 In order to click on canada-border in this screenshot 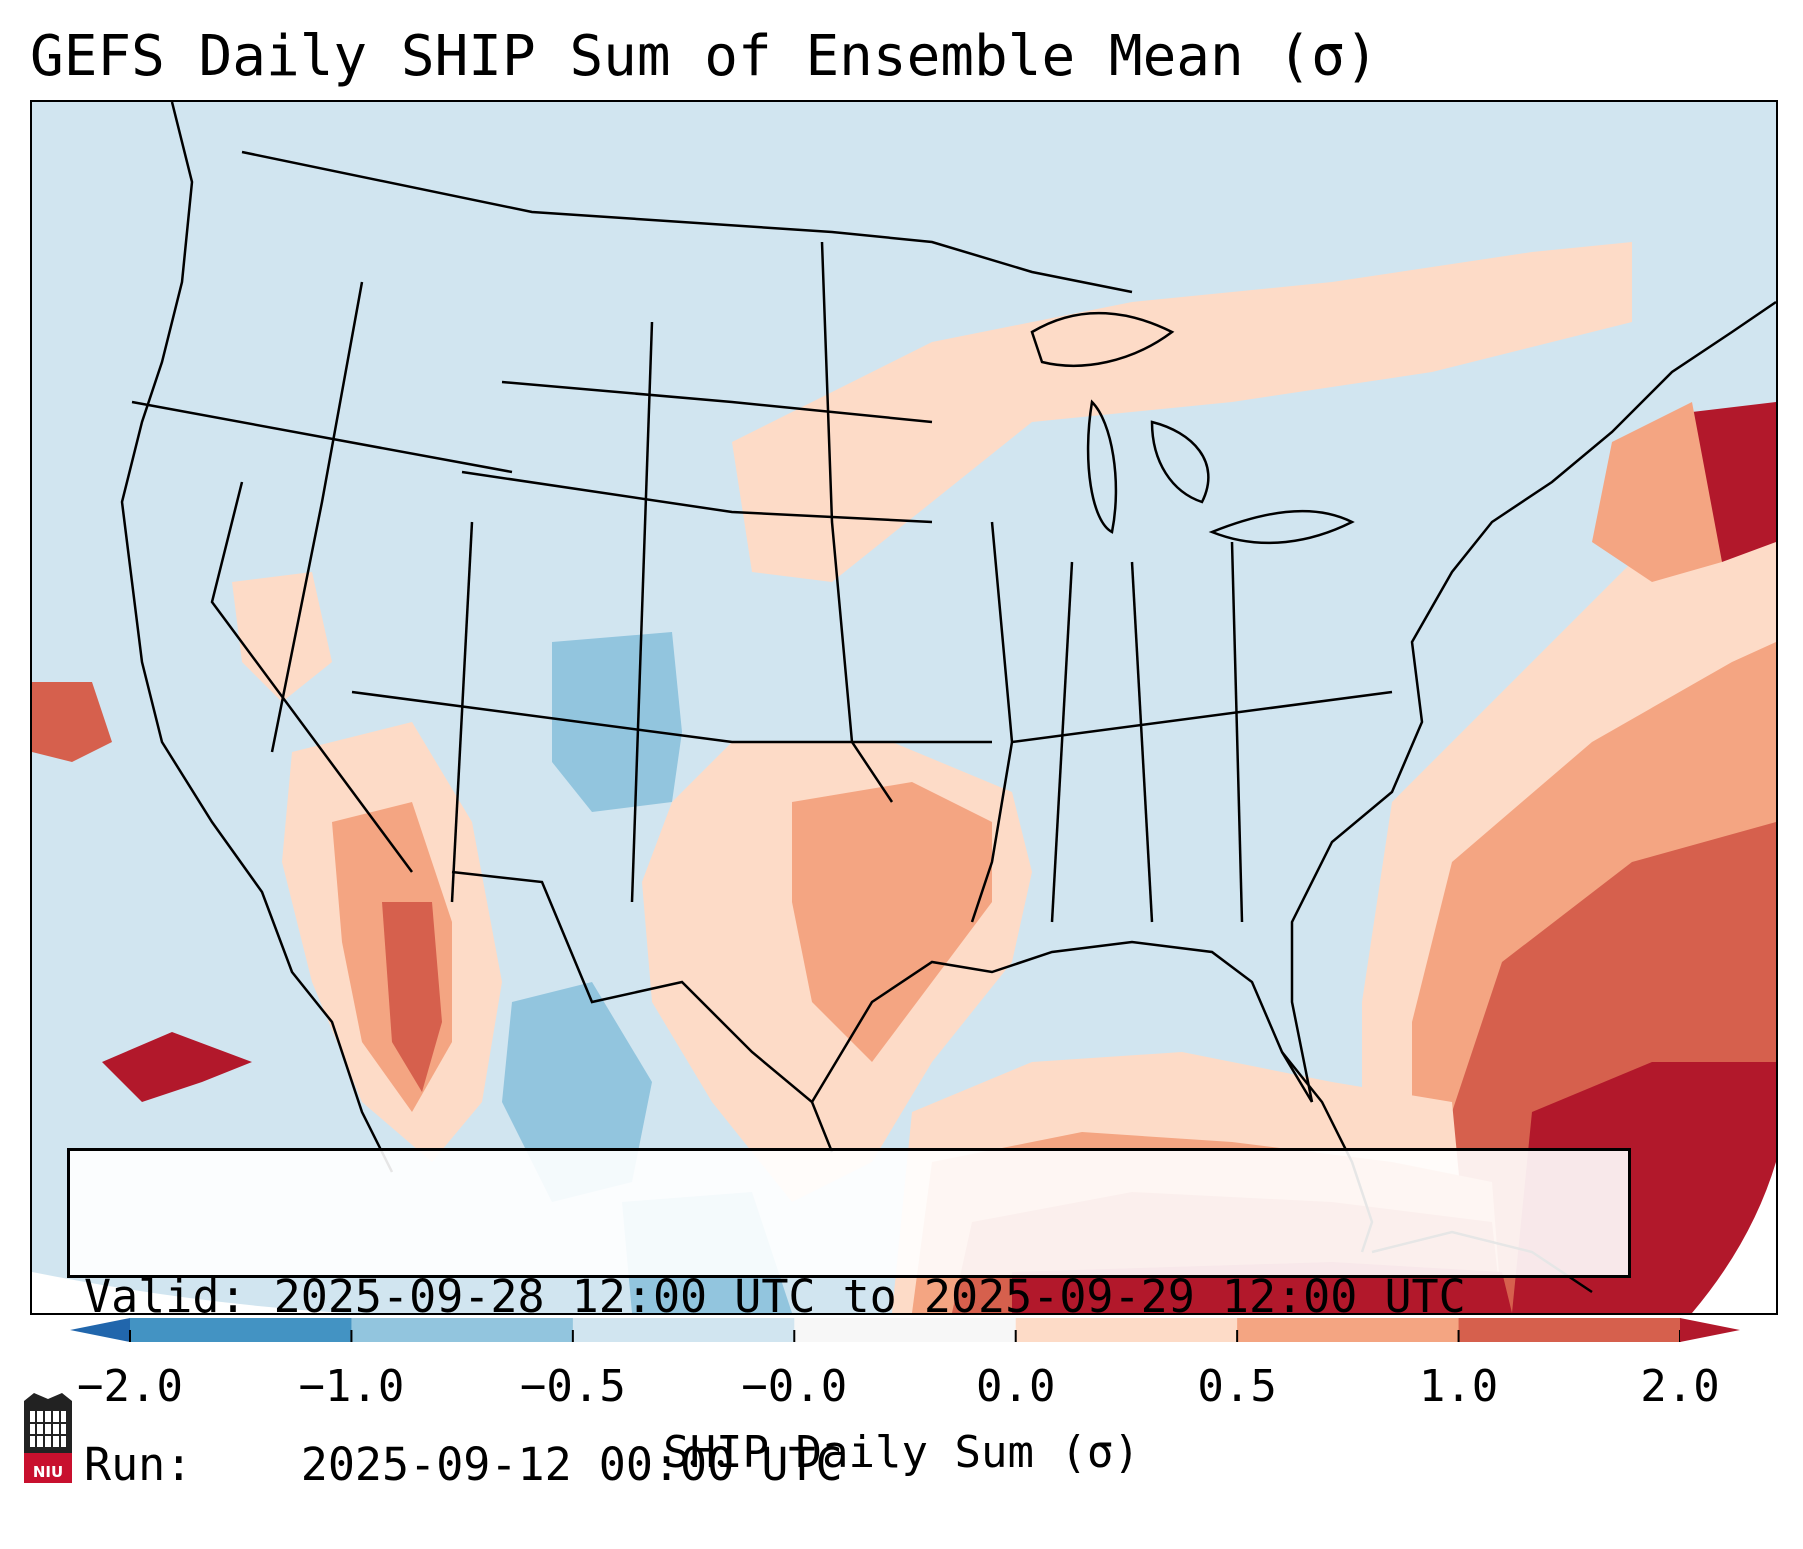, I will do `click(687, 222)`.